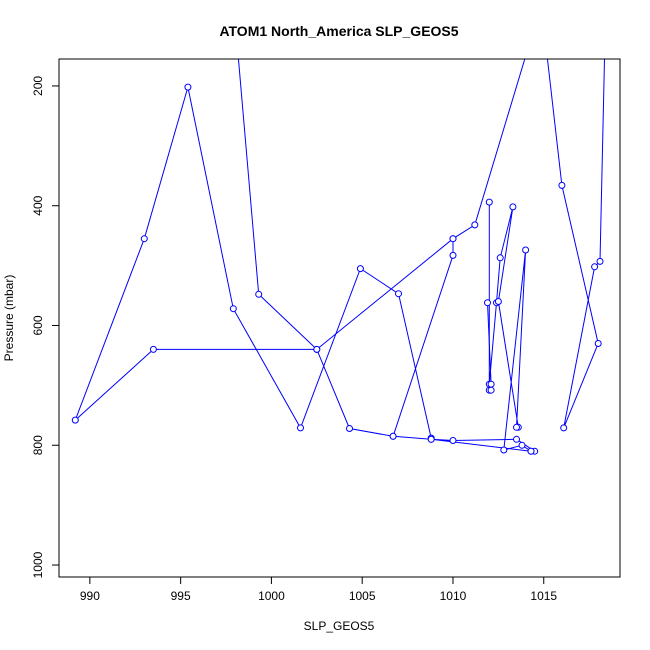 The height and width of the screenshot is (650, 650). Describe the element at coordinates (38, 325) in the screenshot. I see `y-tick-label: 600` at that location.